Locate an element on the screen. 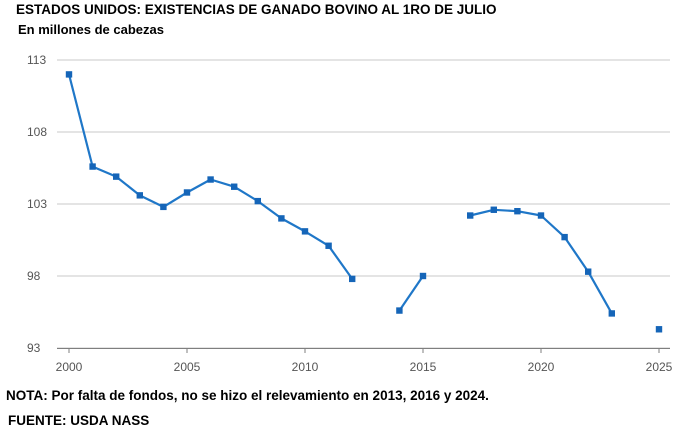  data-point-2002 is located at coordinates (116, 176).